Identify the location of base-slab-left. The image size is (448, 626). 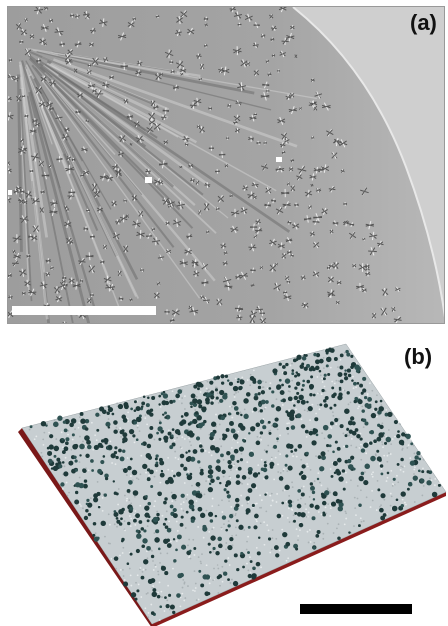
(85, 527).